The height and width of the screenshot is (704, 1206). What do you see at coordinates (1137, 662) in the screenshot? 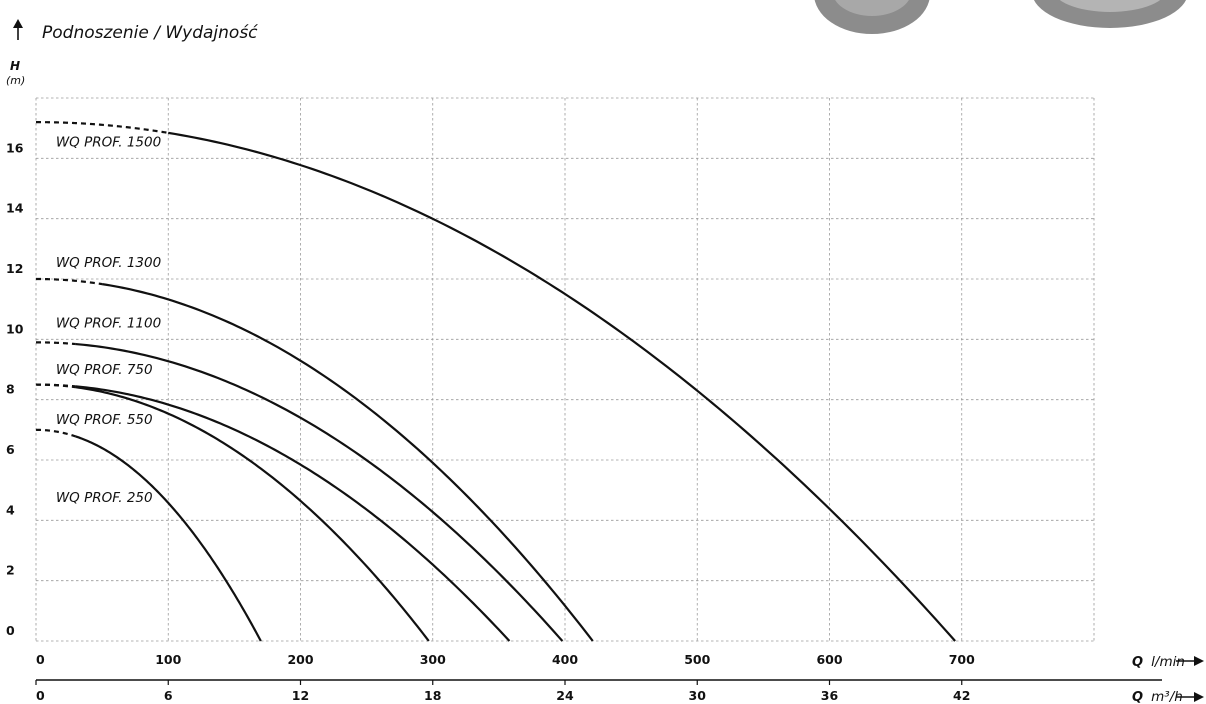
I see `x-axis-var: Q` at bounding box center [1137, 662].